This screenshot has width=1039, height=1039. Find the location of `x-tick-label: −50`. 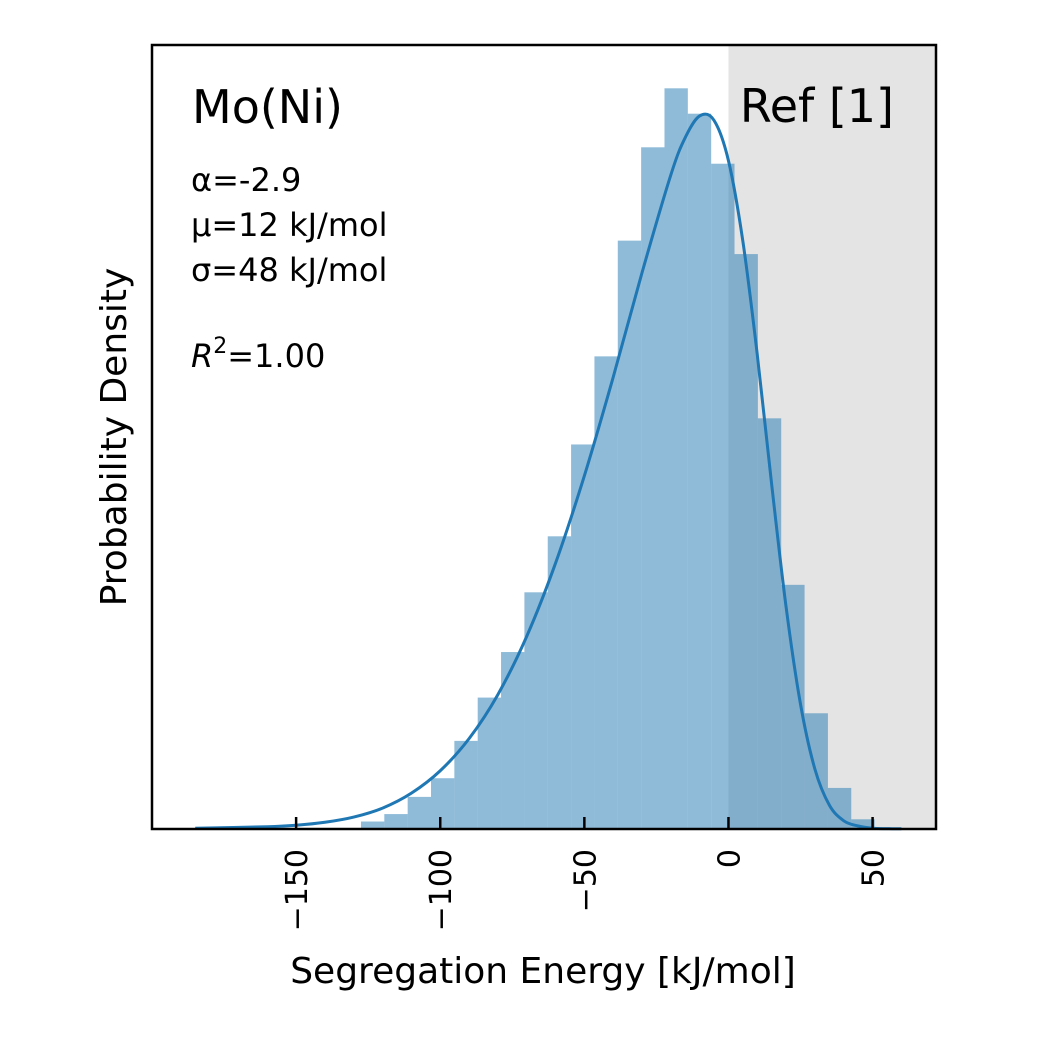

x-tick-label: −50 is located at coordinates (585, 880).